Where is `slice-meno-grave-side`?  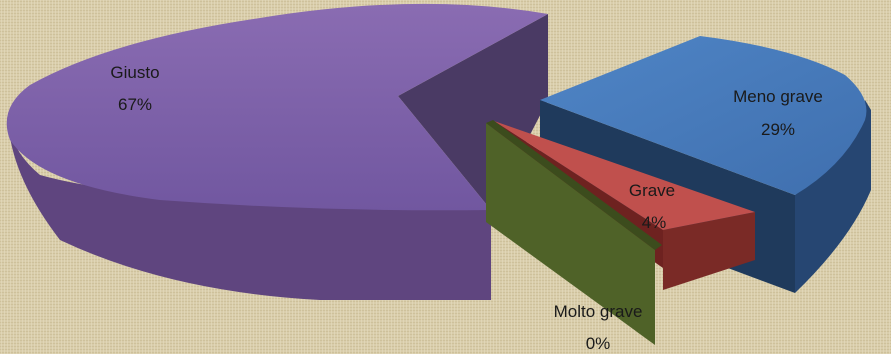
slice-meno-grave-side is located at coordinates (833, 196).